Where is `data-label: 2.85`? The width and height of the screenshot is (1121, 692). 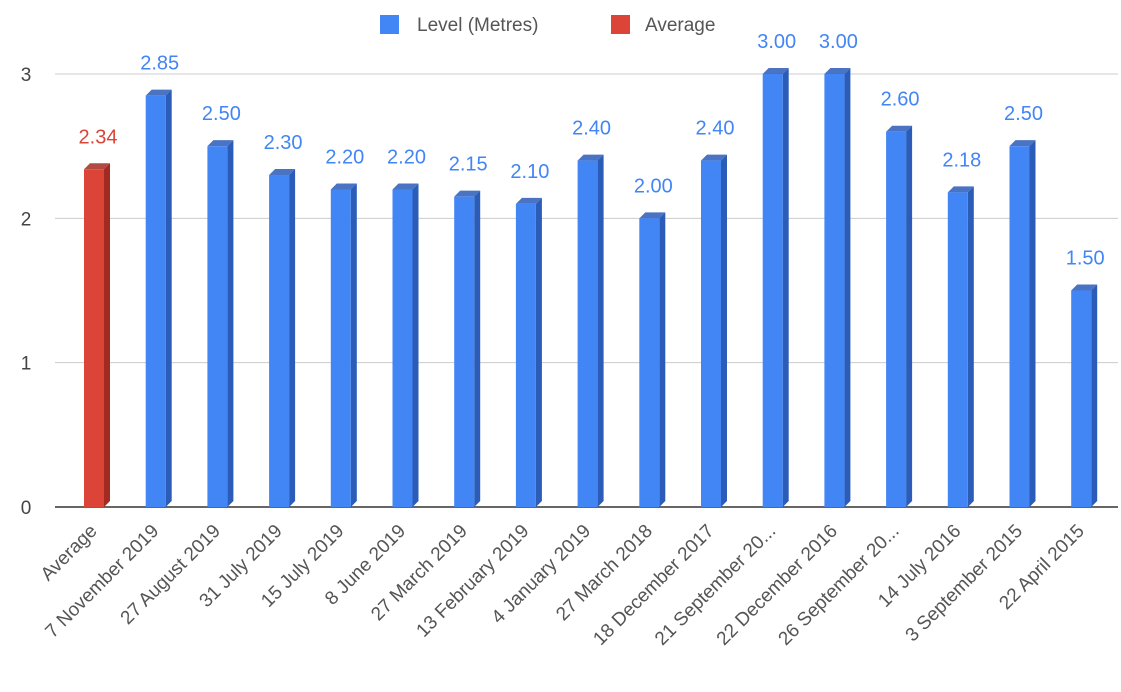 data-label: 2.85 is located at coordinates (159, 64).